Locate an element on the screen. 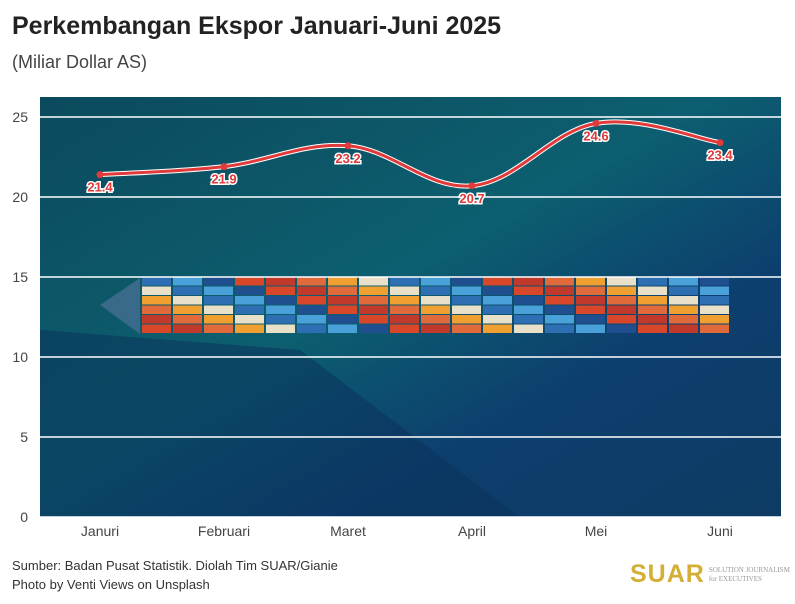 This screenshot has width=795, height=604. x-tick-label: Mei is located at coordinates (596, 531).